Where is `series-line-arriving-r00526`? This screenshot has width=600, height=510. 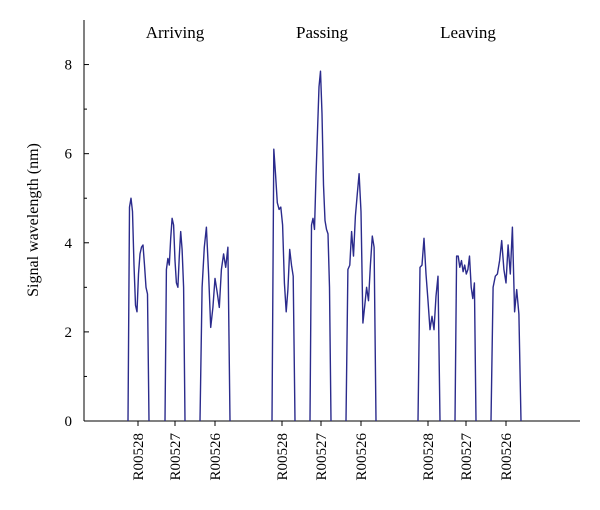
series-line-arriving-r00526 is located at coordinates (215, 324).